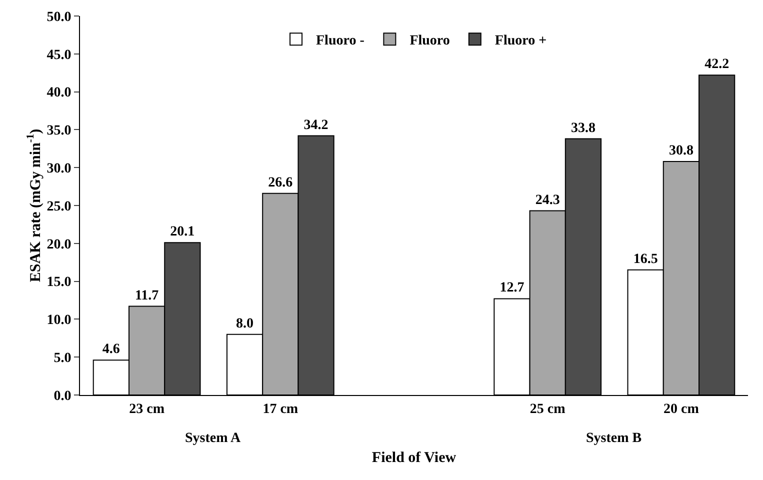 The height and width of the screenshot is (480, 763). What do you see at coordinates (520, 41) in the screenshot?
I see `legend-label: Fluoro +` at bounding box center [520, 41].